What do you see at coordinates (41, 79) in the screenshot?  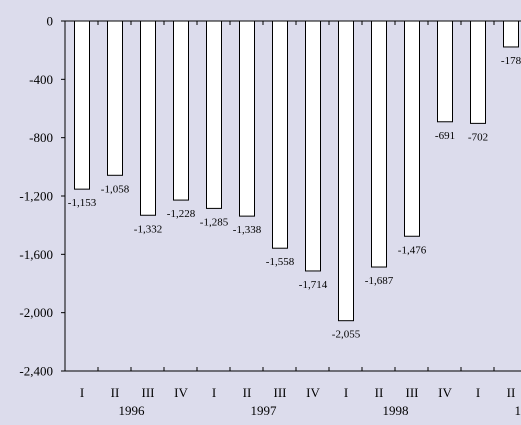 I see `y-tick-label: -400` at bounding box center [41, 79].